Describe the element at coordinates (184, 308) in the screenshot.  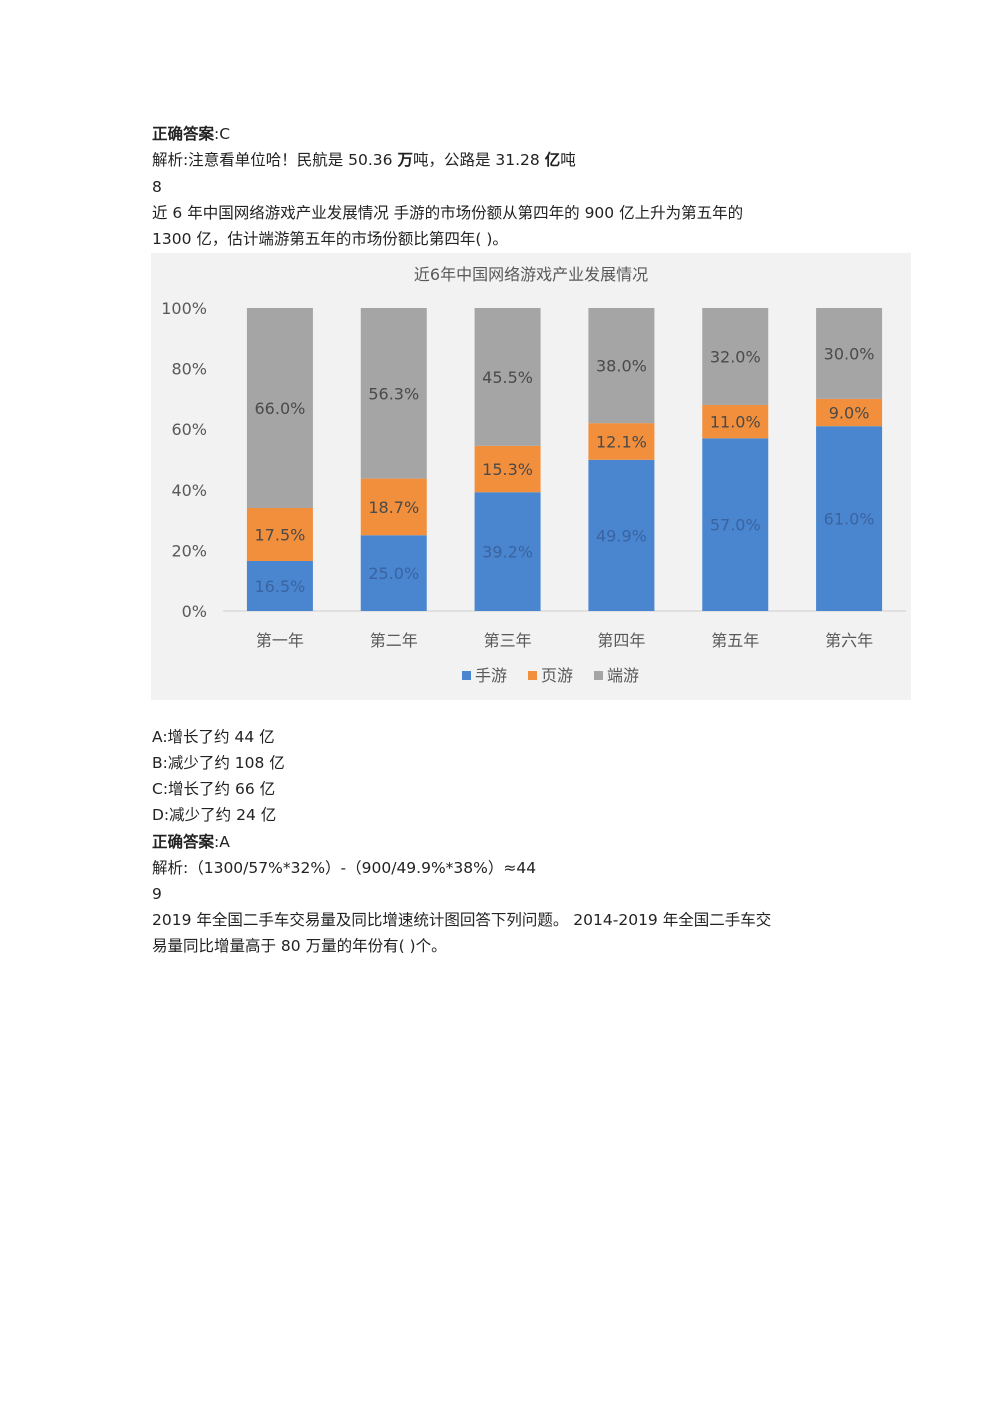
I see `y-tick-label: 100%` at that location.